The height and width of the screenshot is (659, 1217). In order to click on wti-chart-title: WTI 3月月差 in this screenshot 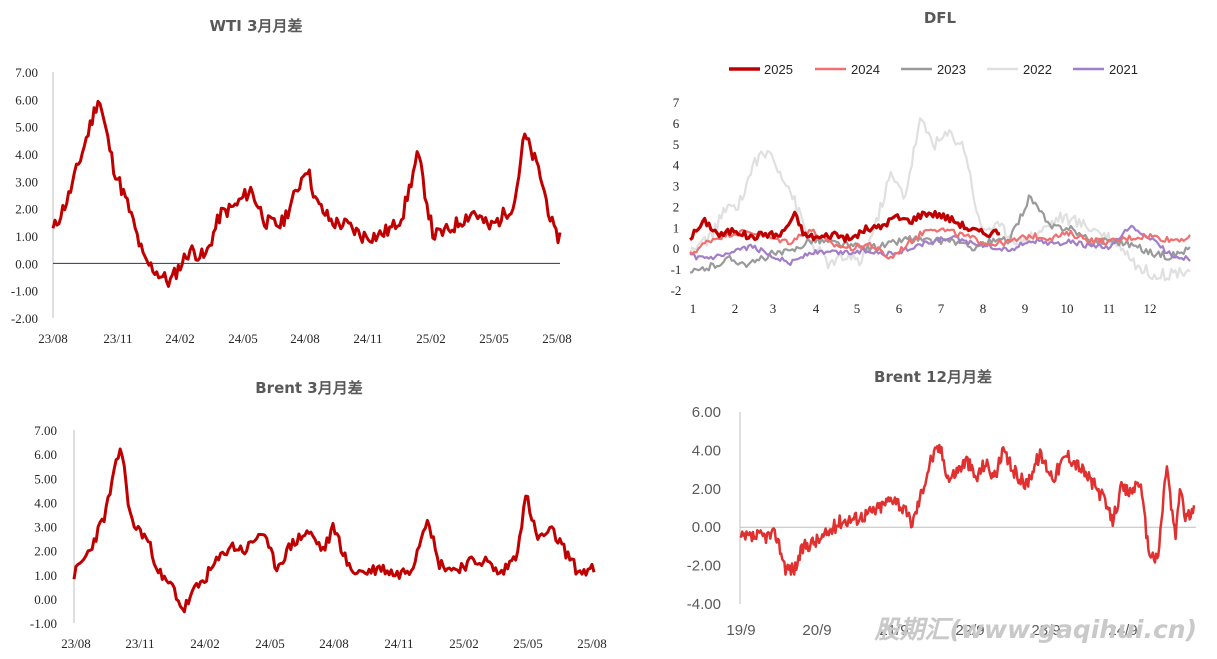, I will do `click(255, 26)`.